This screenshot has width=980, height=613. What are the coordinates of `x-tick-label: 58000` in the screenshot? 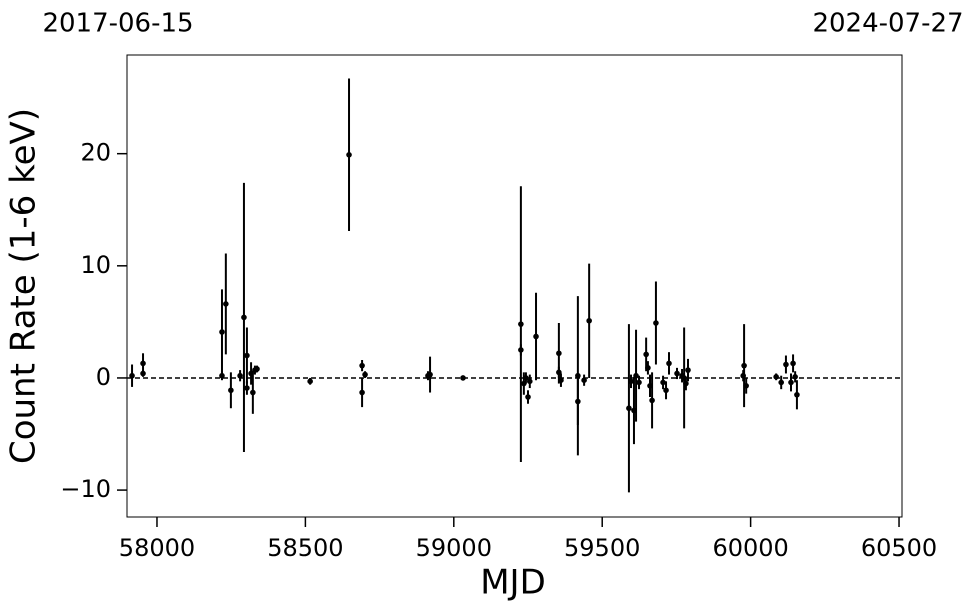 It's located at (157, 548).